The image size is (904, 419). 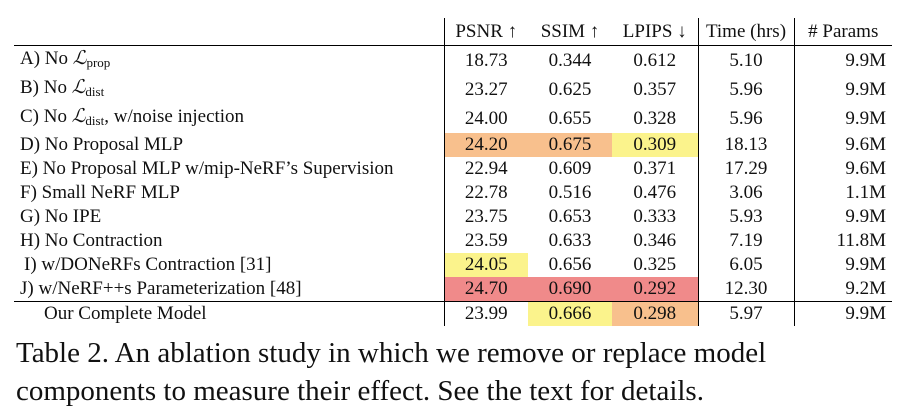 I want to click on cell-time: 3.06, so click(x=745, y=193).